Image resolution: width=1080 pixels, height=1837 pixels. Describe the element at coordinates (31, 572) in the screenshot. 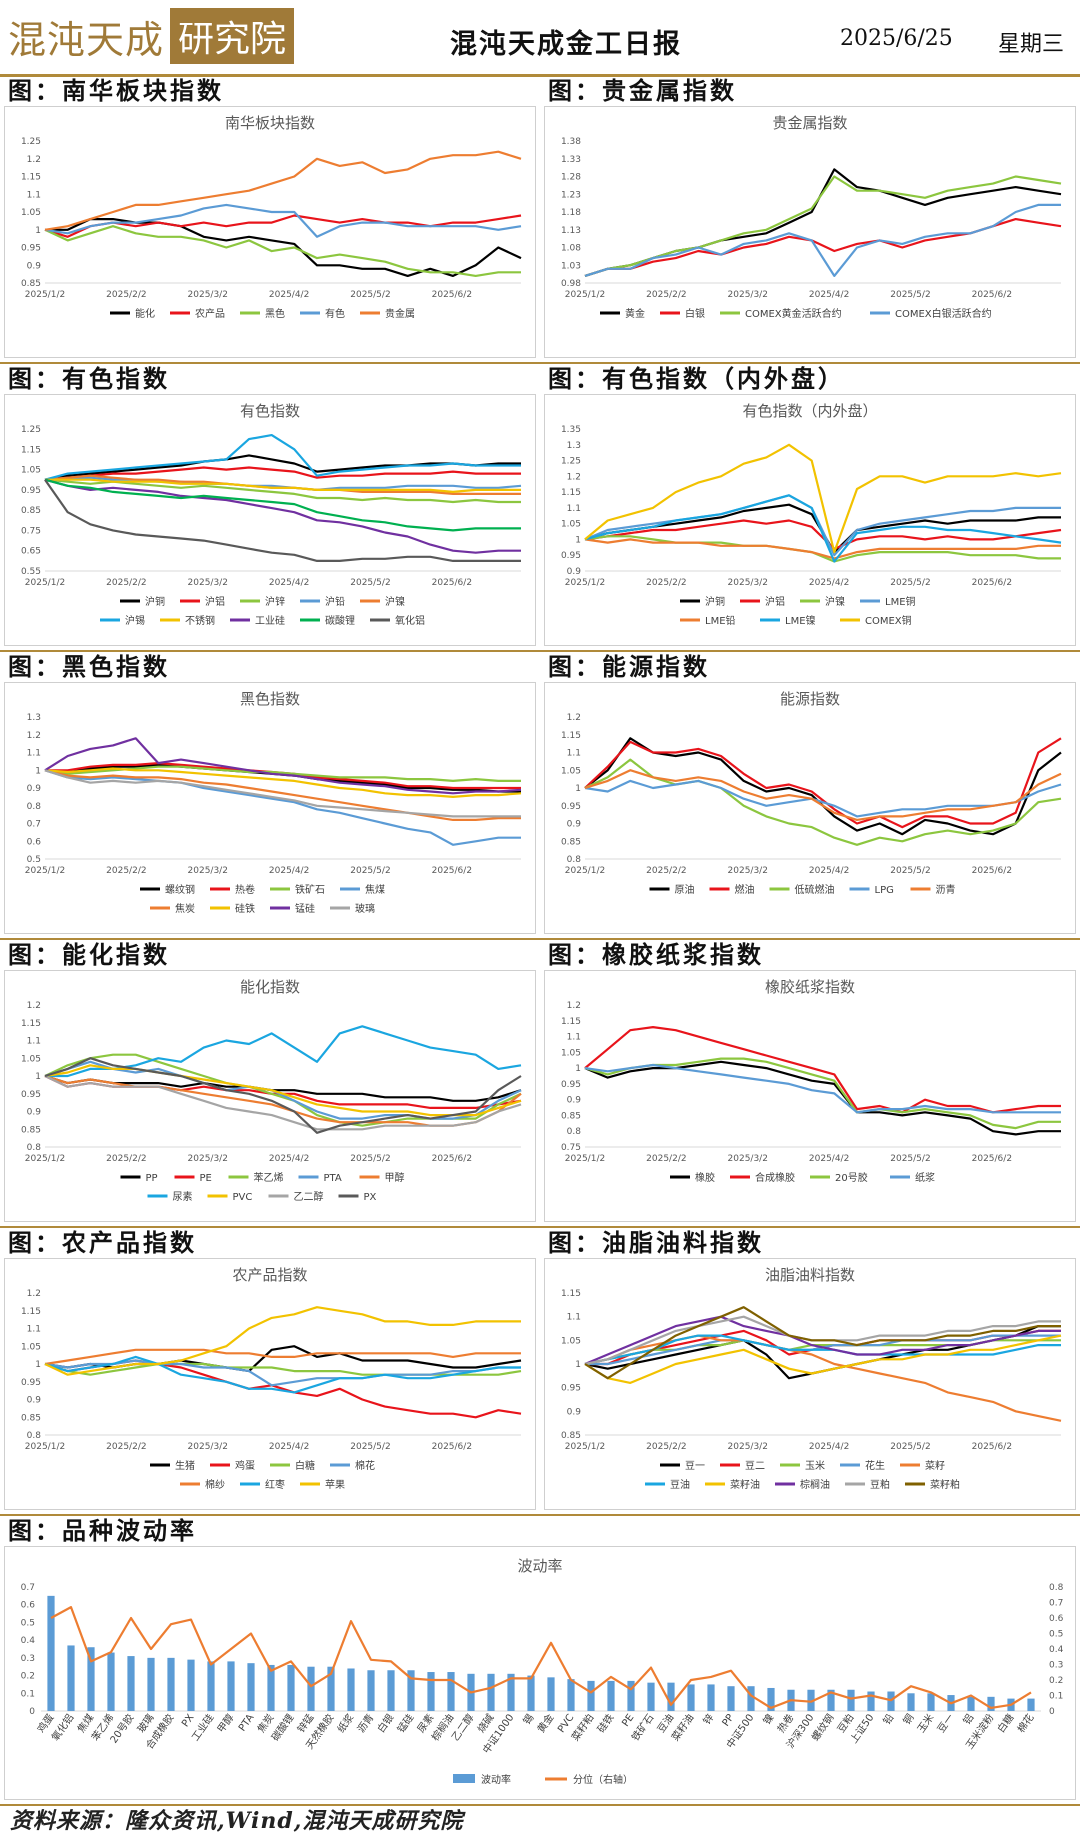

I see `y-tick-label: 0.55` at that location.